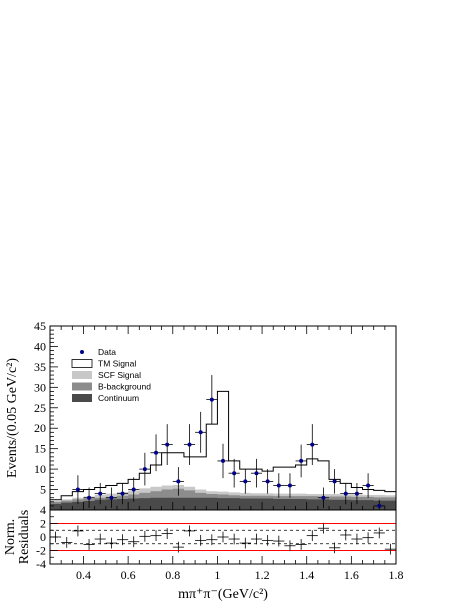  What do you see at coordinates (351, 575) in the screenshot?
I see `x-tick-label: 1.6` at bounding box center [351, 575].